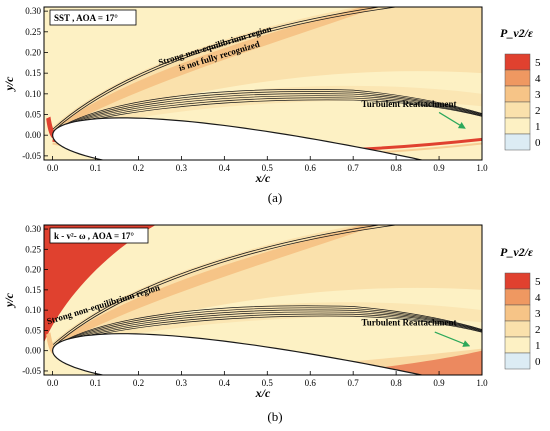 The width and height of the screenshot is (550, 431). I want to click on high-production-region, so click(100, 284).